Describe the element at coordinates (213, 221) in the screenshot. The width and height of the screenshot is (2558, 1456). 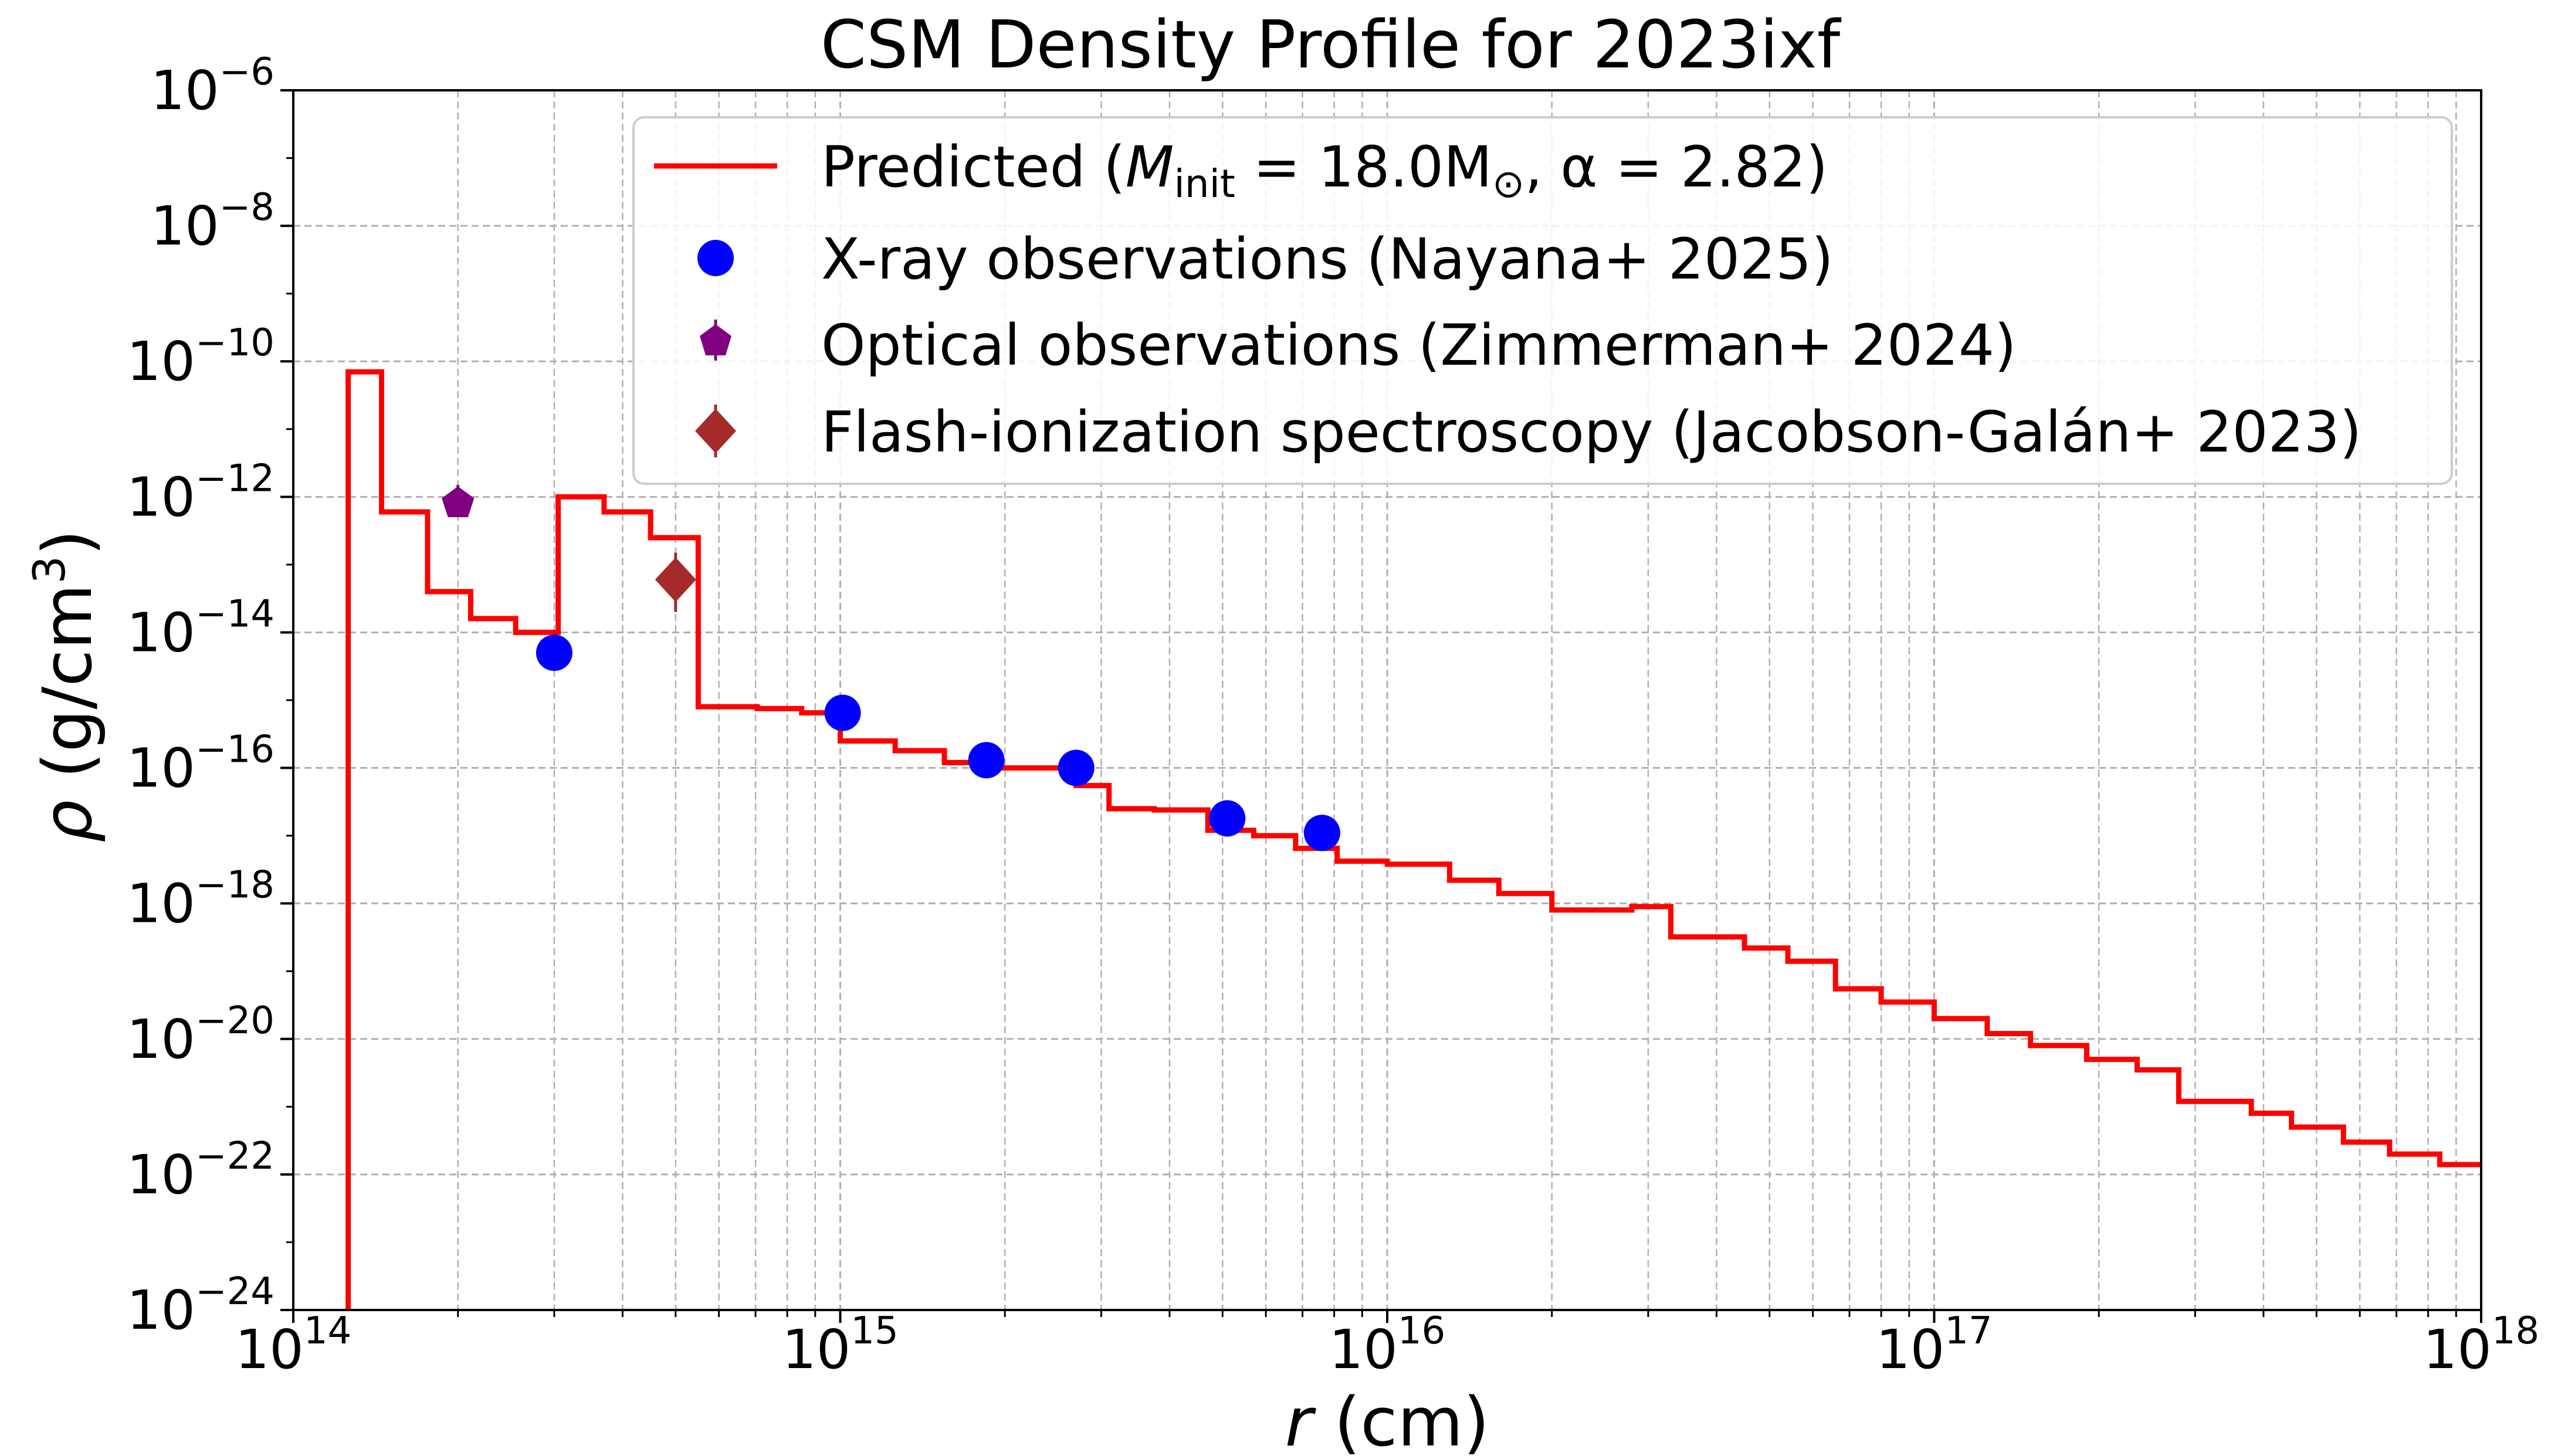
I see `y-tick-label: 10⁻⁸` at that location.